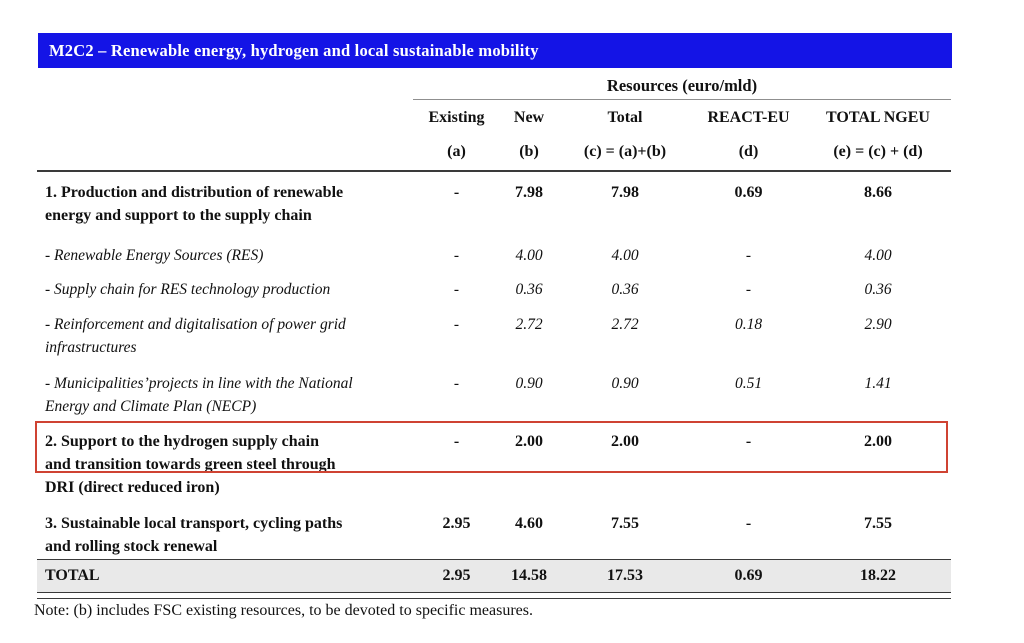 Image resolution: width=1024 pixels, height=643 pixels. I want to click on rule-double-bottom, so click(494, 598).